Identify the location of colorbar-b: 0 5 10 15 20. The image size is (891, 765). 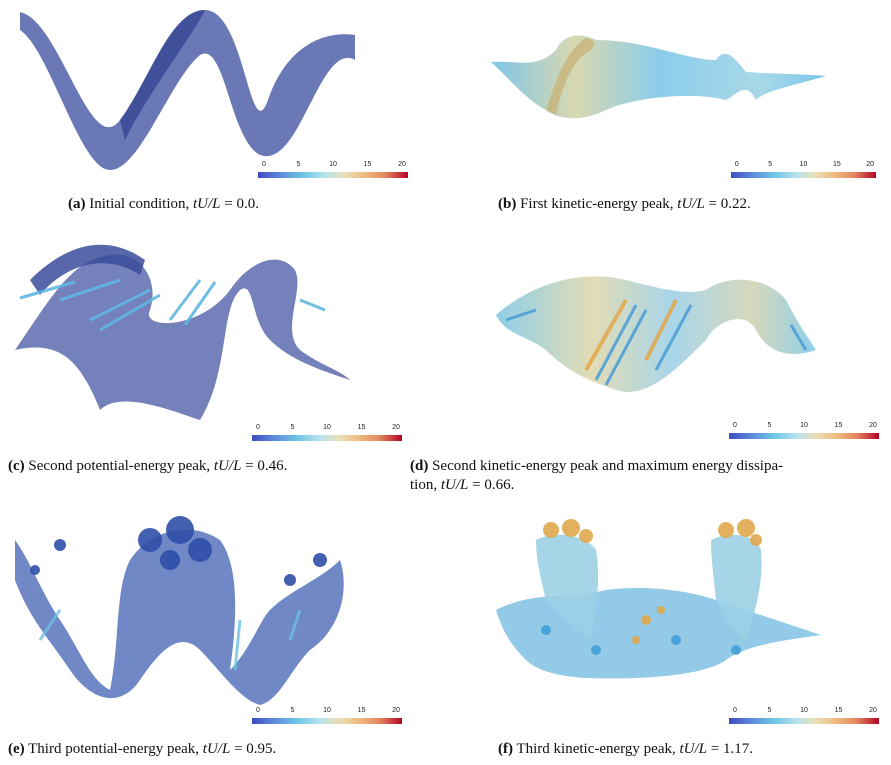
(803, 170).